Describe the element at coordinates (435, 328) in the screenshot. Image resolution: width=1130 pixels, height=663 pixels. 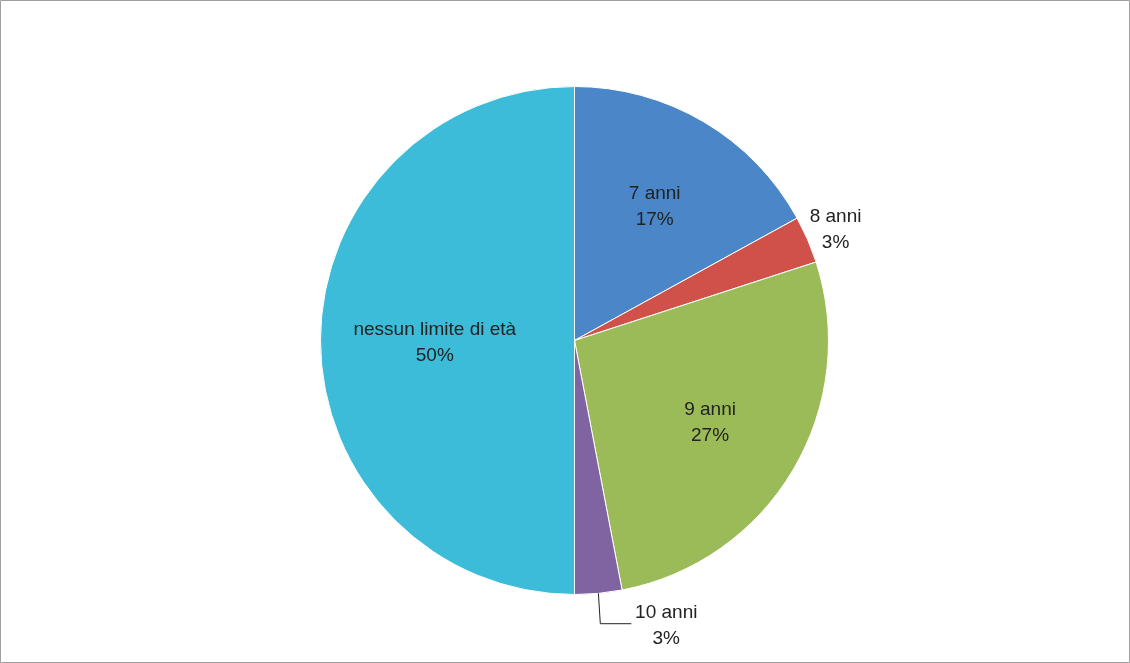
I see `slice-label: nessun limite di età` at that location.